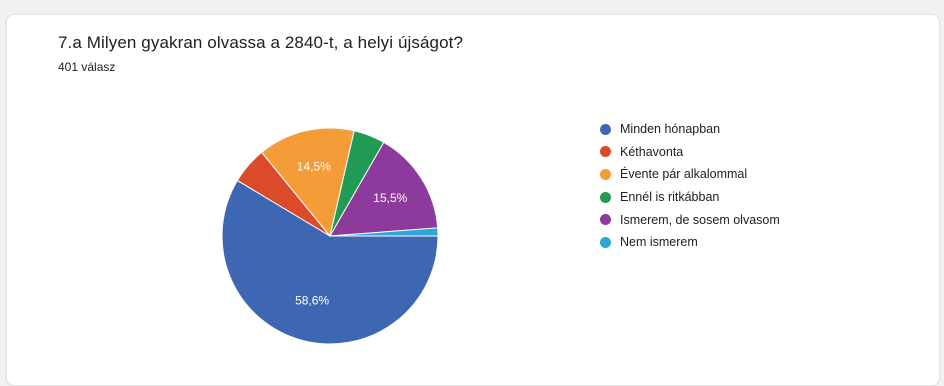 This screenshot has height=386, width=944. Describe the element at coordinates (670, 129) in the screenshot. I see `legend-label: Minden hónapban` at that location.